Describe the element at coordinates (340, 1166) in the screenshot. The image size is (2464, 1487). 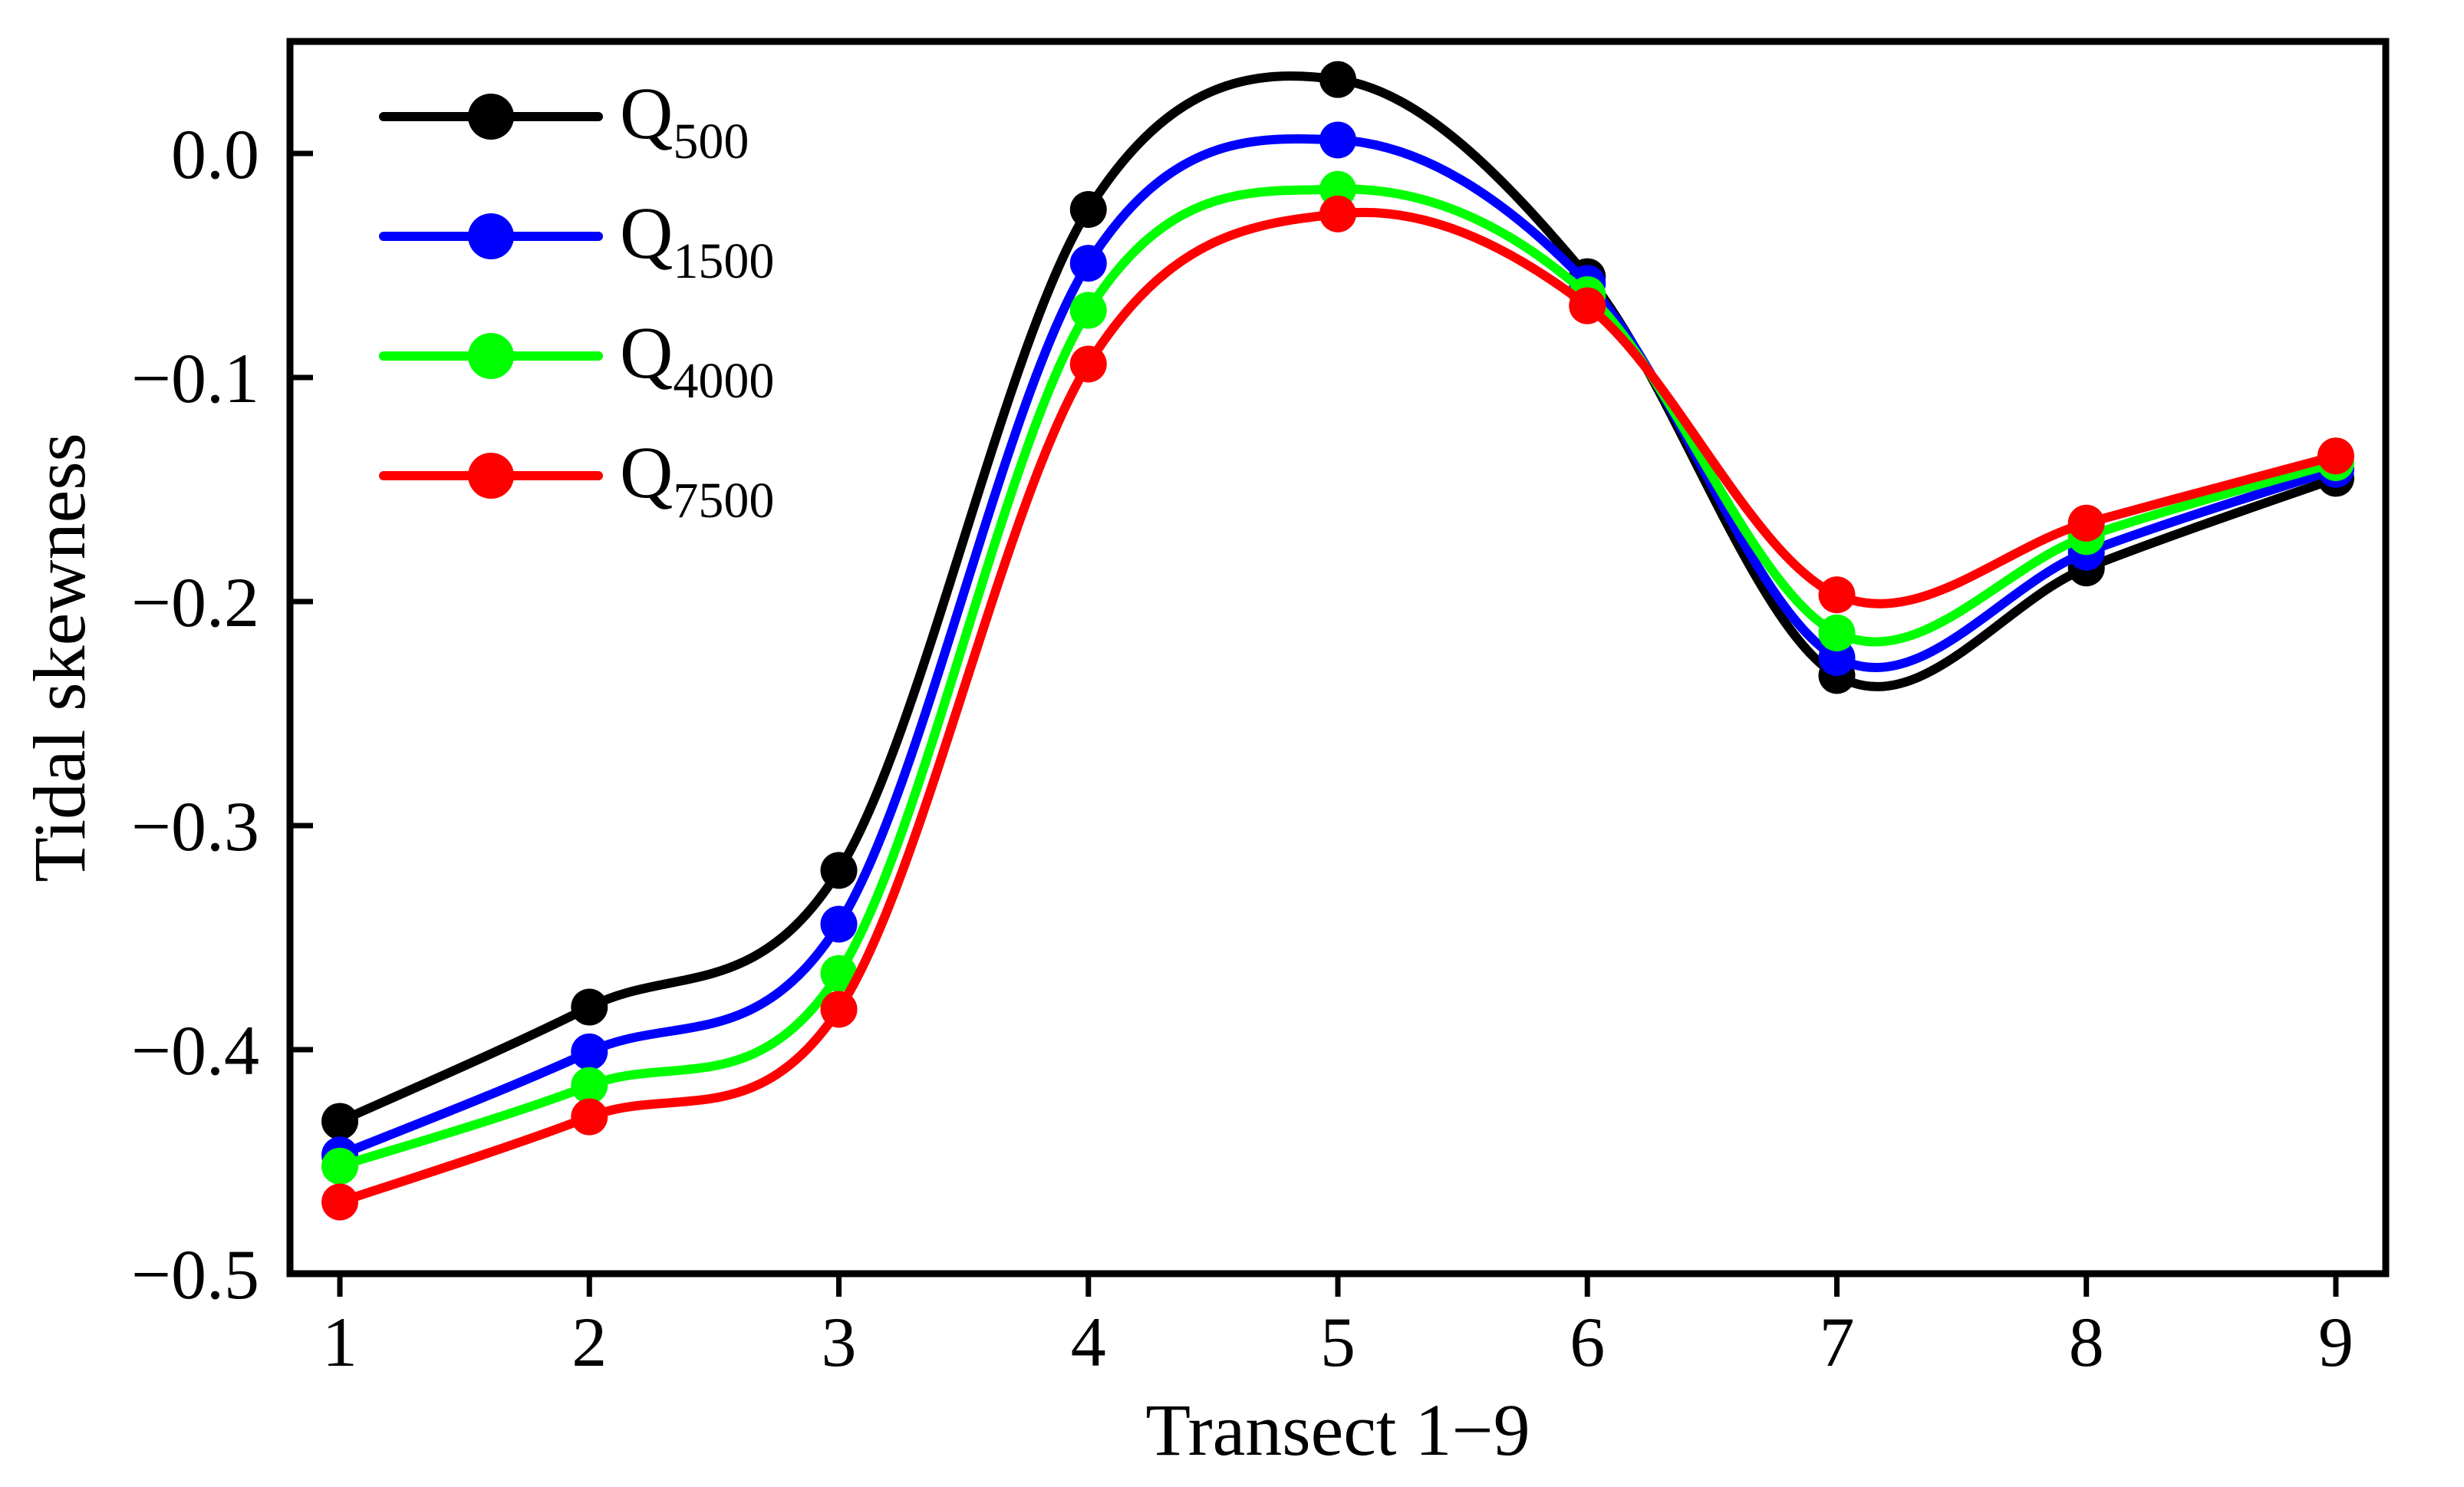
I see `data-point-q4000-t1` at that location.